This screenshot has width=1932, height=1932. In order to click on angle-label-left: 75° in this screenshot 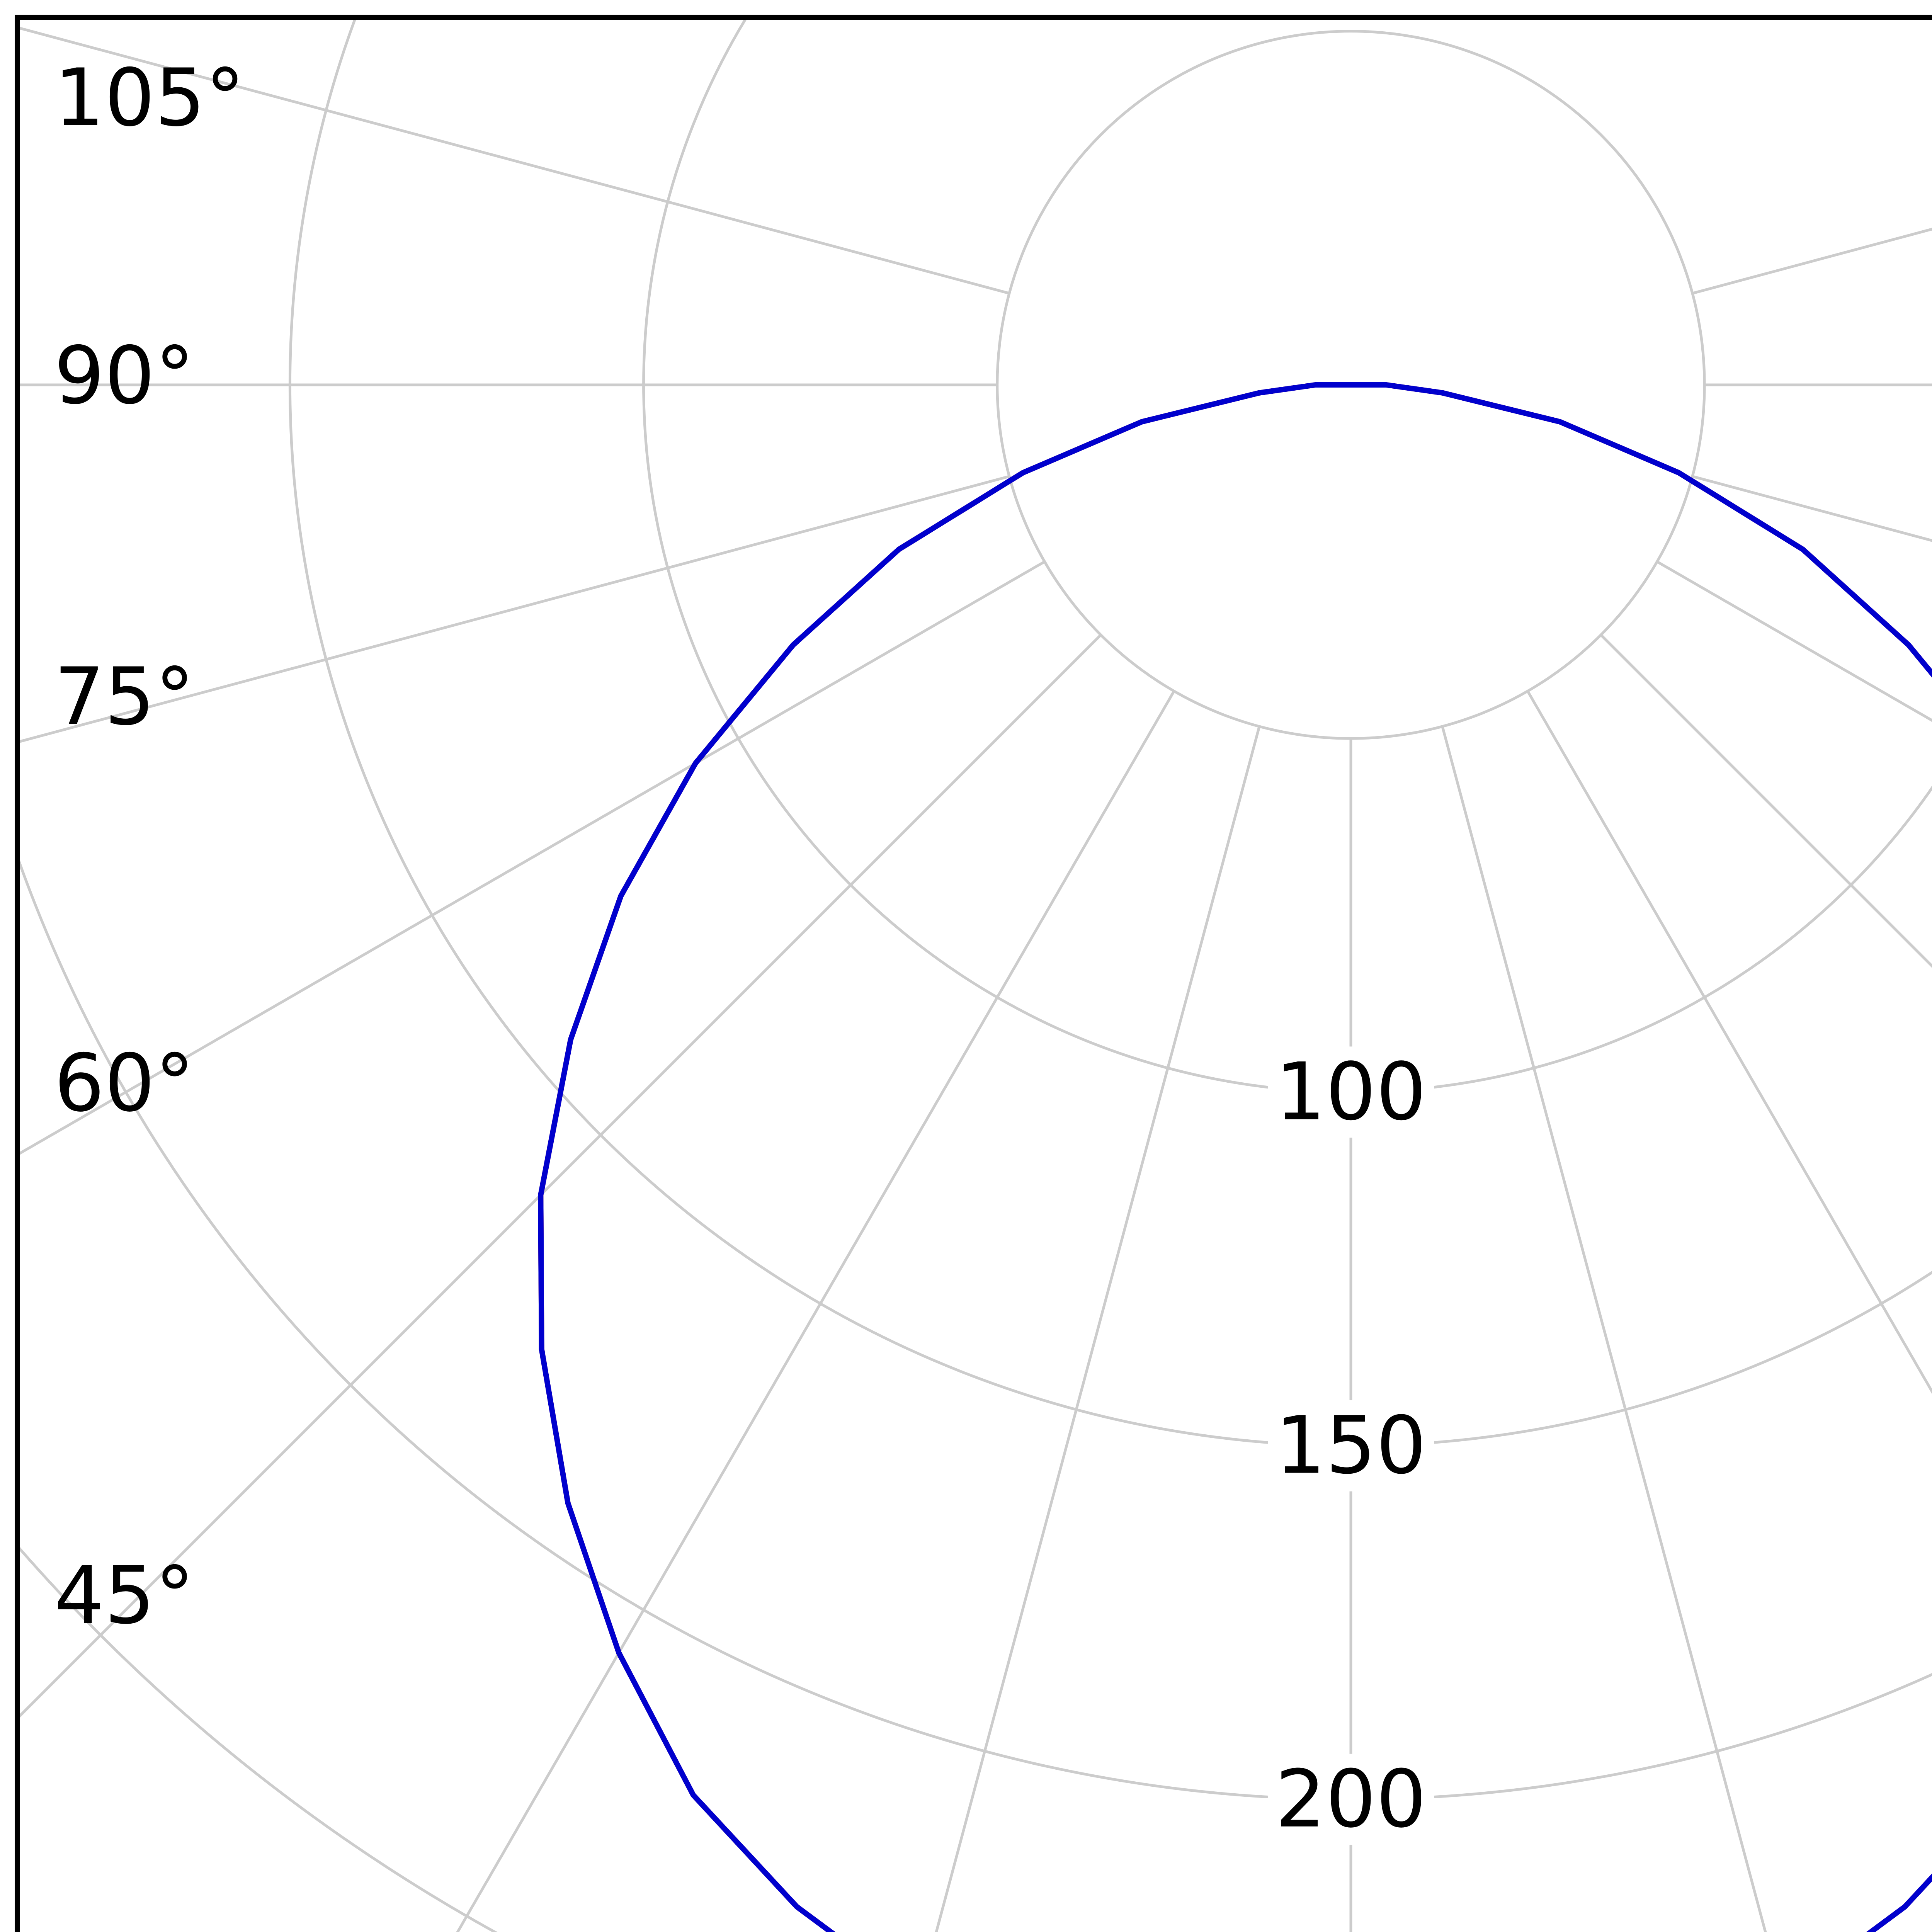, I will do `click(124, 697)`.